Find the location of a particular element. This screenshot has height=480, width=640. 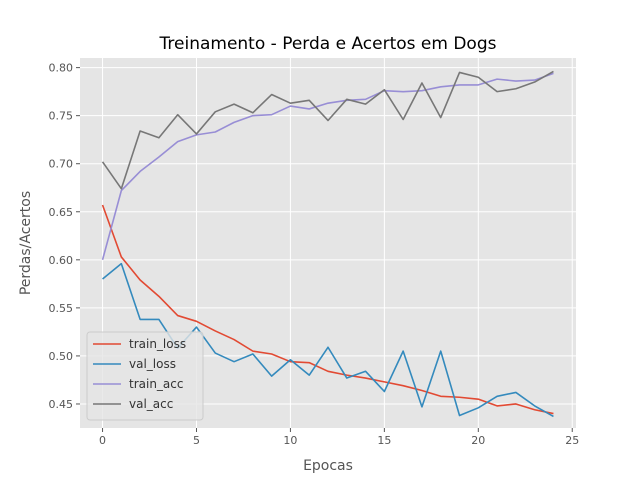

chart-title: Treinamento - Perda e Acertos em Dogs is located at coordinates (328, 44).